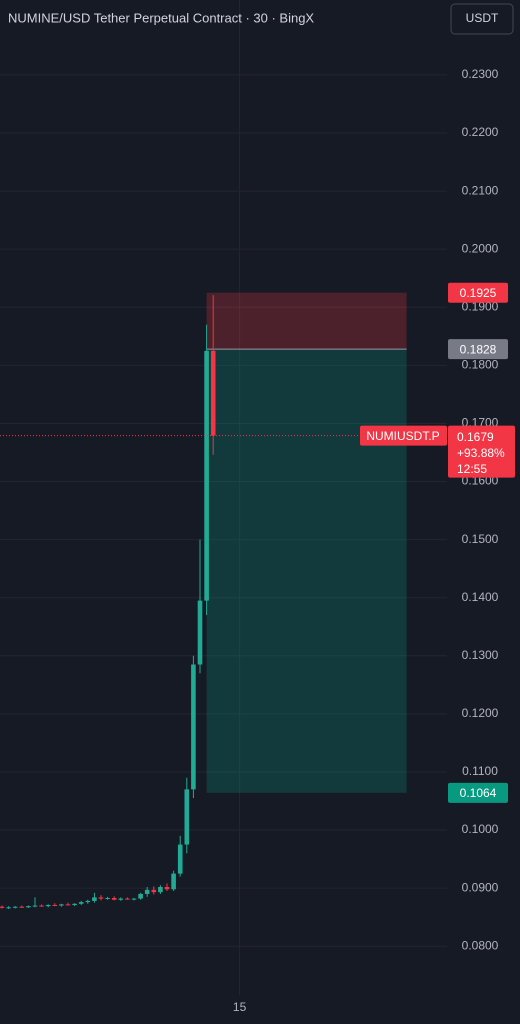  Describe the element at coordinates (480, 190) in the screenshot. I see `y-tick-label: 0.2100` at that location.